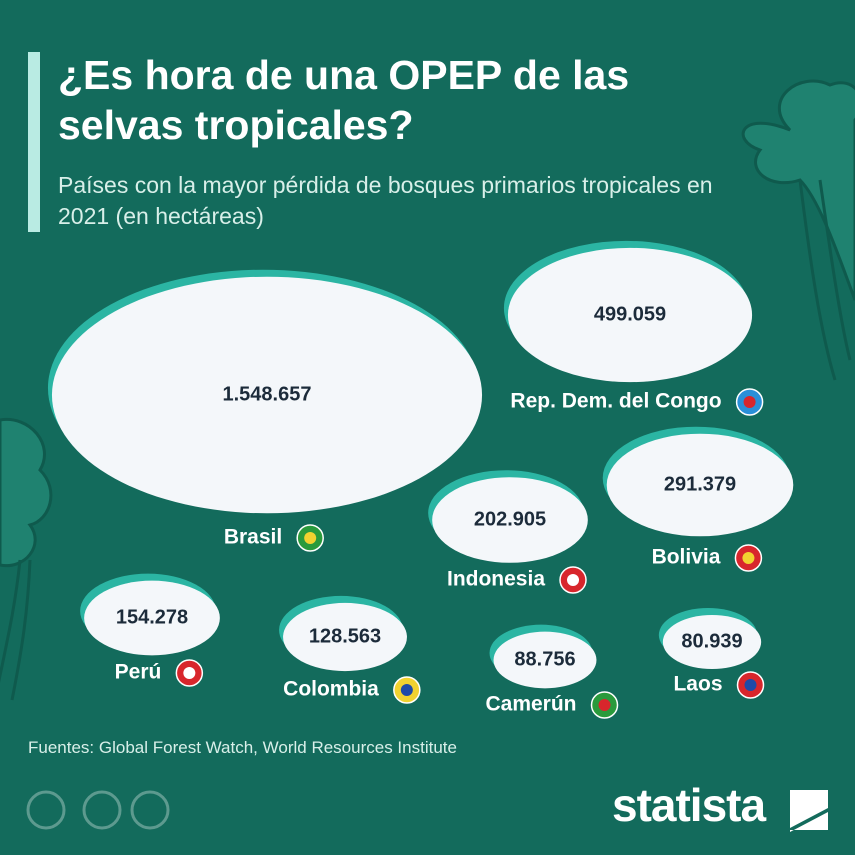 The height and width of the screenshot is (855, 855). Describe the element at coordinates (34, 142) in the screenshot. I see `accent-bar` at that location.